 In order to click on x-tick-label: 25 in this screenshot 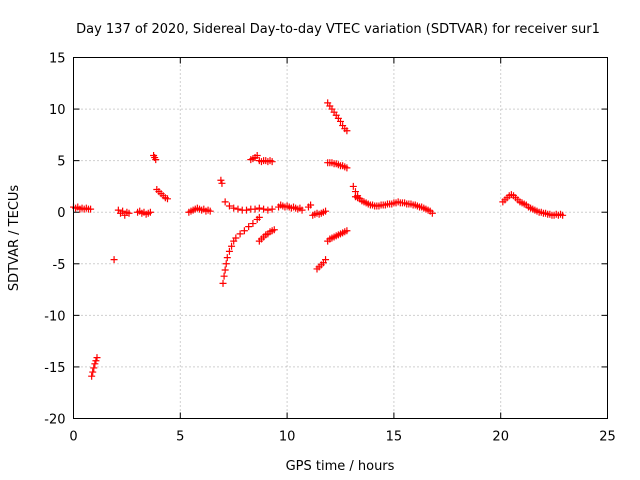, I will do `click(607, 437)`.